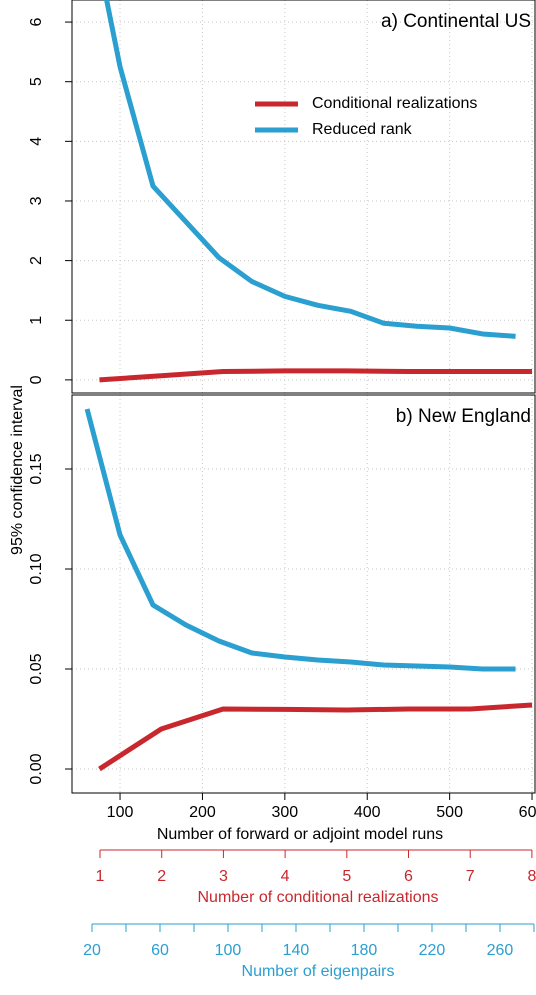  What do you see at coordinates (449, 812) in the screenshot?
I see `x-tick-label: 500` at bounding box center [449, 812].